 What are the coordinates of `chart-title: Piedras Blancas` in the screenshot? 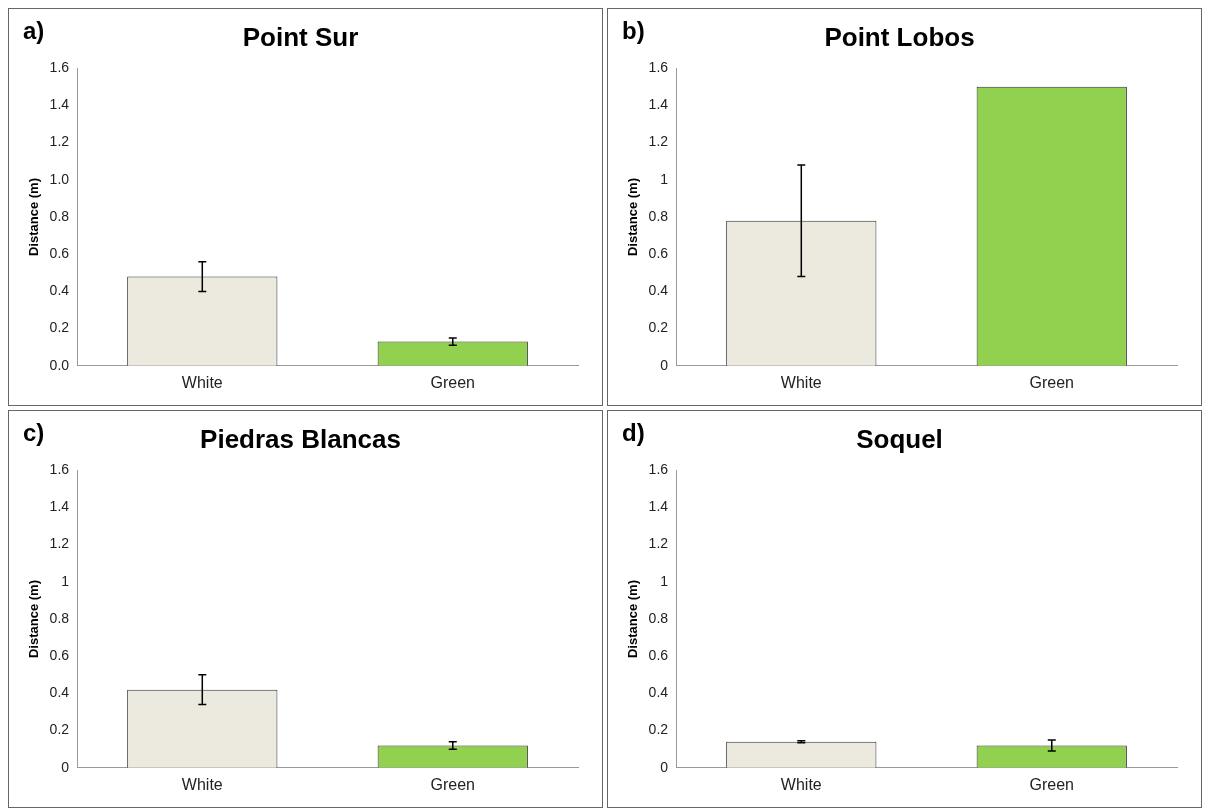 It's located at (300, 438).